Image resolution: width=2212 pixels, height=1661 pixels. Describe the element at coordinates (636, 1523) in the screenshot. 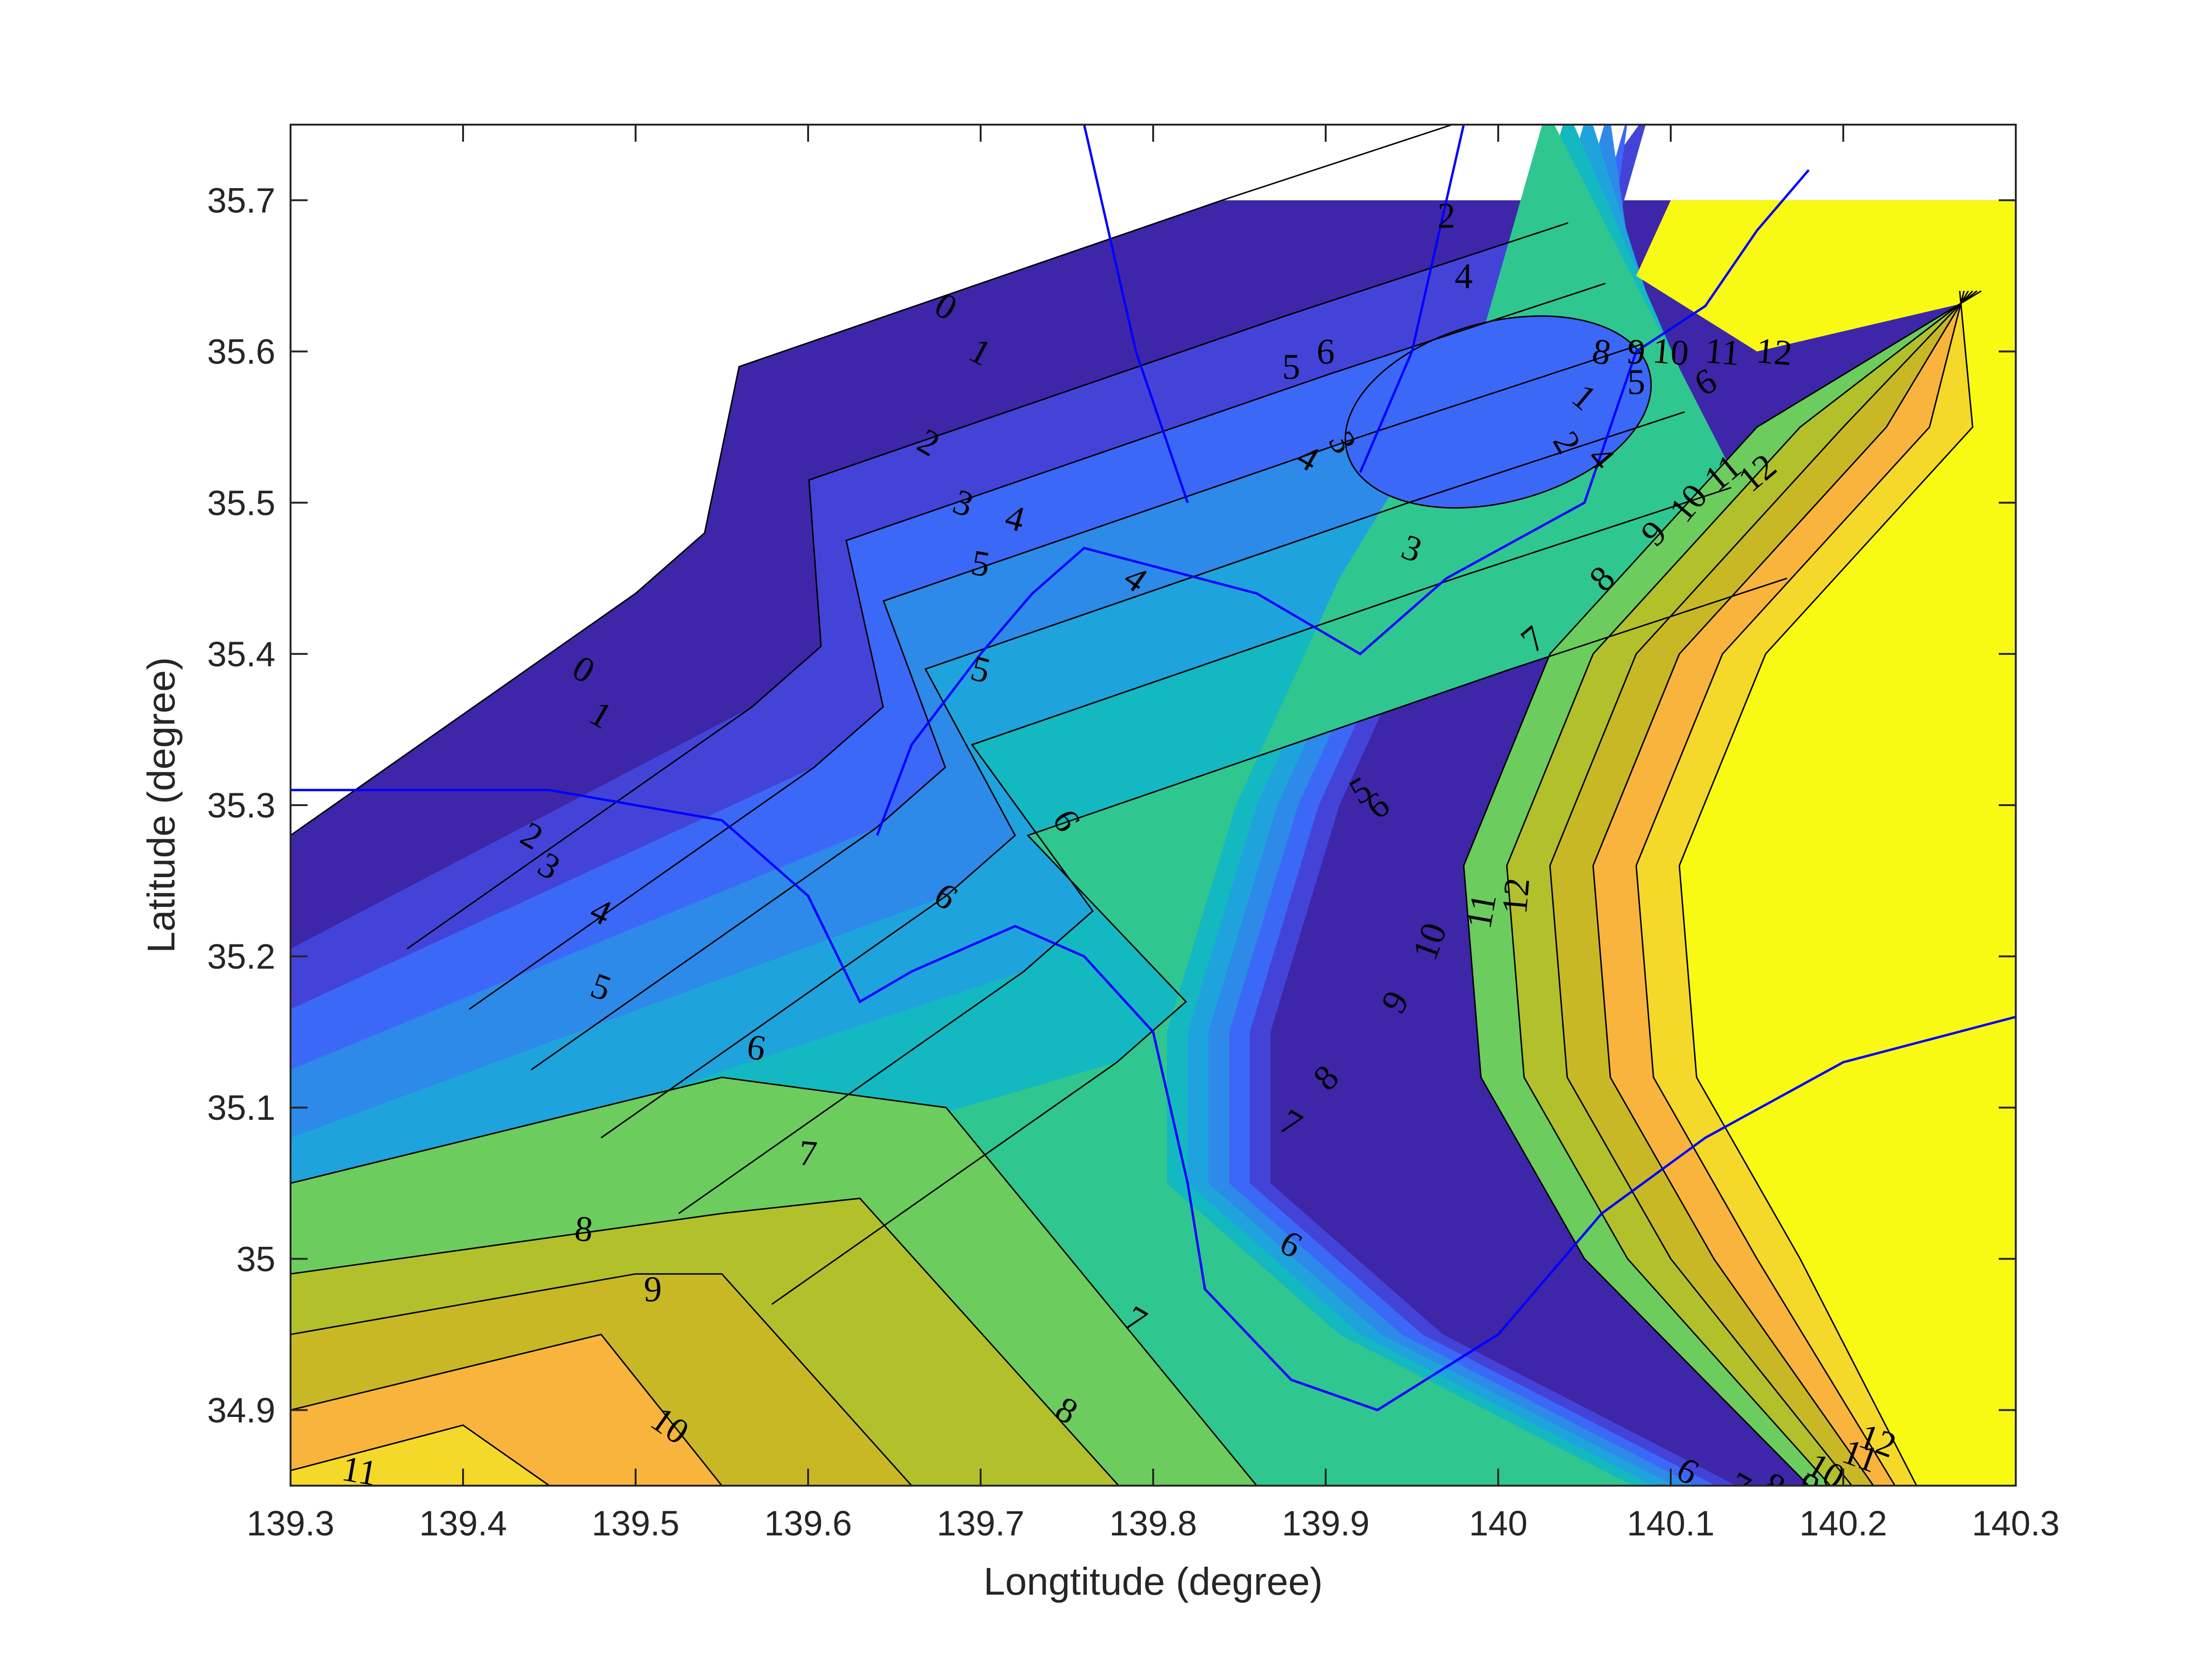

I see `x-tick-label: 139.5` at that location.